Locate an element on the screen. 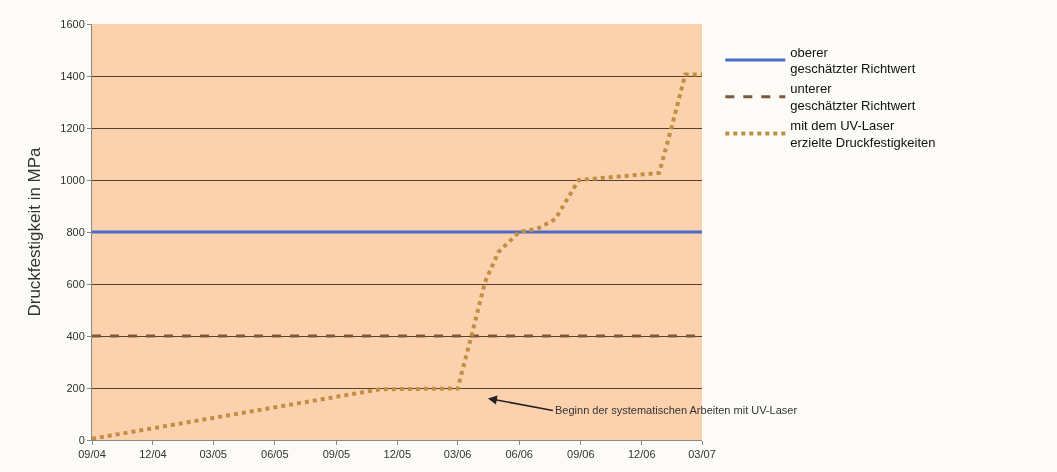 The width and height of the screenshot is (1057, 472). y-tick-label: 600 is located at coordinates (75, 283).